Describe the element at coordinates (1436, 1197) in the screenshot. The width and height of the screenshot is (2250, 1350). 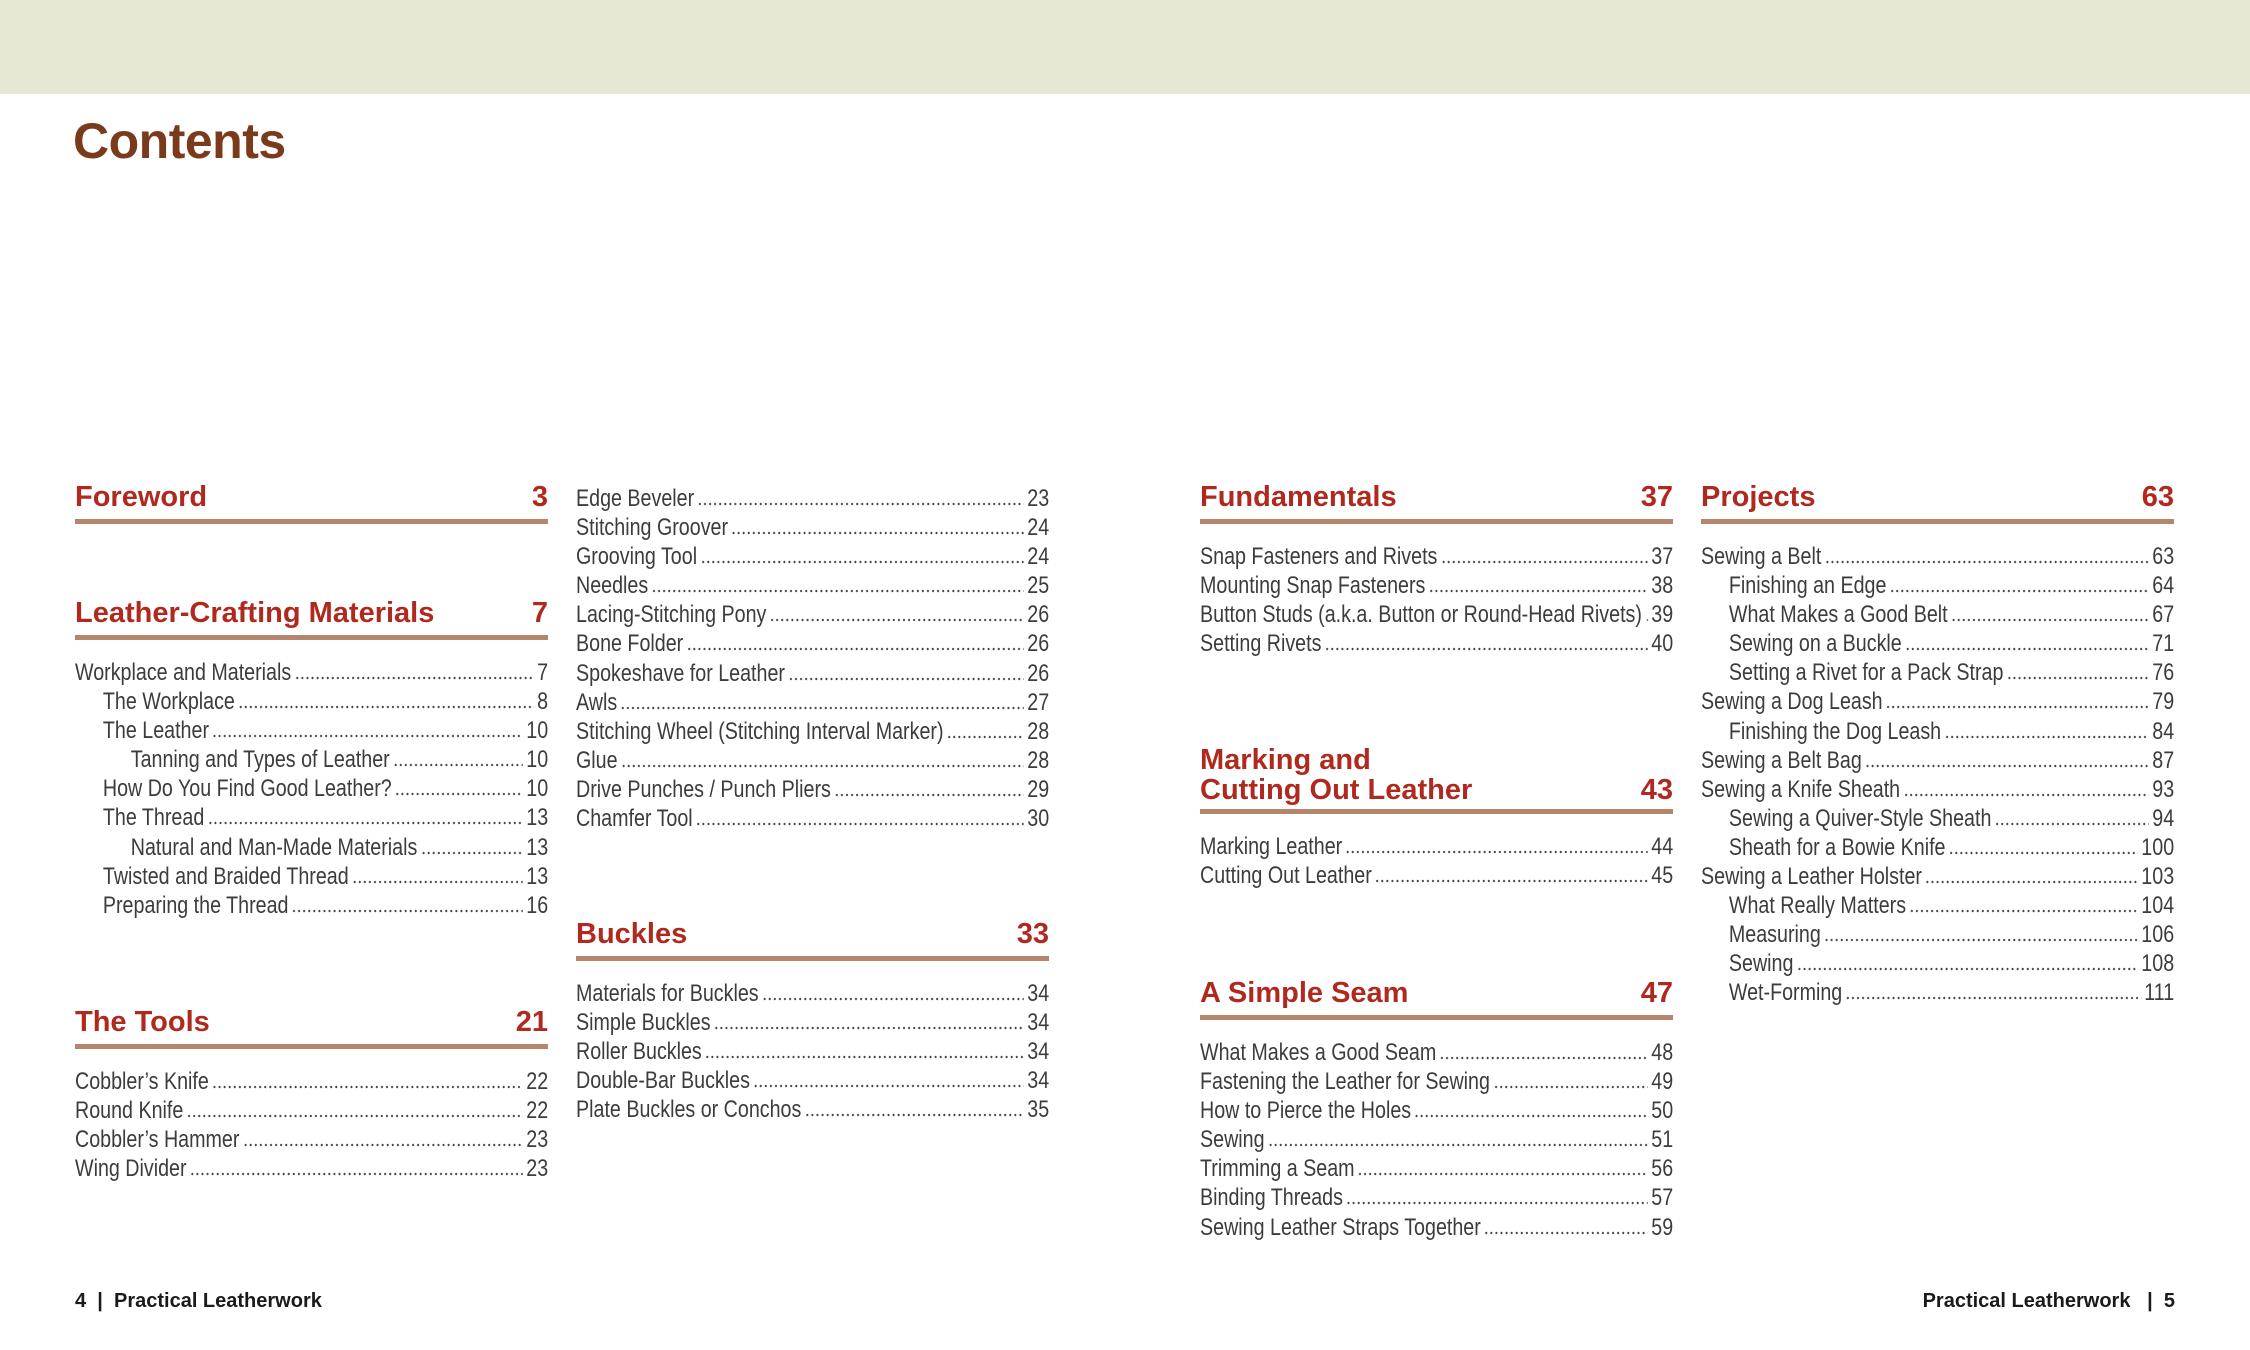
I see `toc-entry: Binding Threads 57` at that location.